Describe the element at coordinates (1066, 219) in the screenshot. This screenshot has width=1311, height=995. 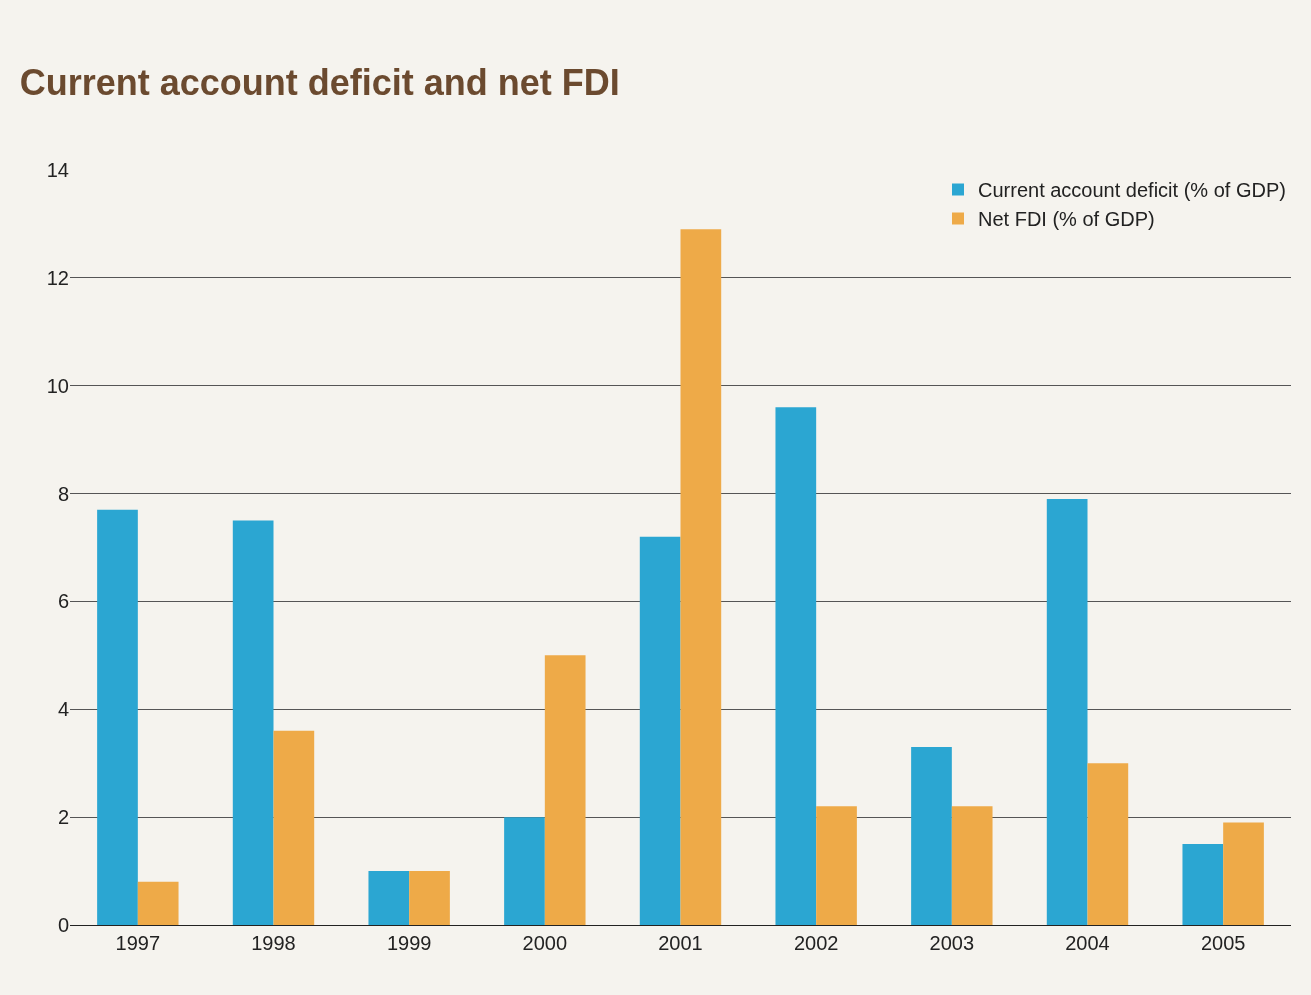
I see `legend-label: Net FDI (% of GDP)` at that location.